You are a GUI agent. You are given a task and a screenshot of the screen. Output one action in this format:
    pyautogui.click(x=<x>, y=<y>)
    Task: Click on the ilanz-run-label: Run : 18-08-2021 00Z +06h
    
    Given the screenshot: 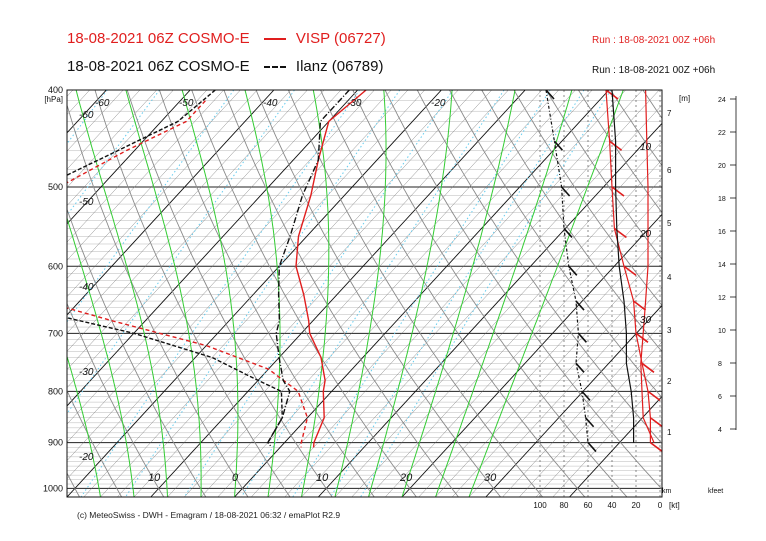 What is the action you would take?
    pyautogui.click(x=654, y=70)
    